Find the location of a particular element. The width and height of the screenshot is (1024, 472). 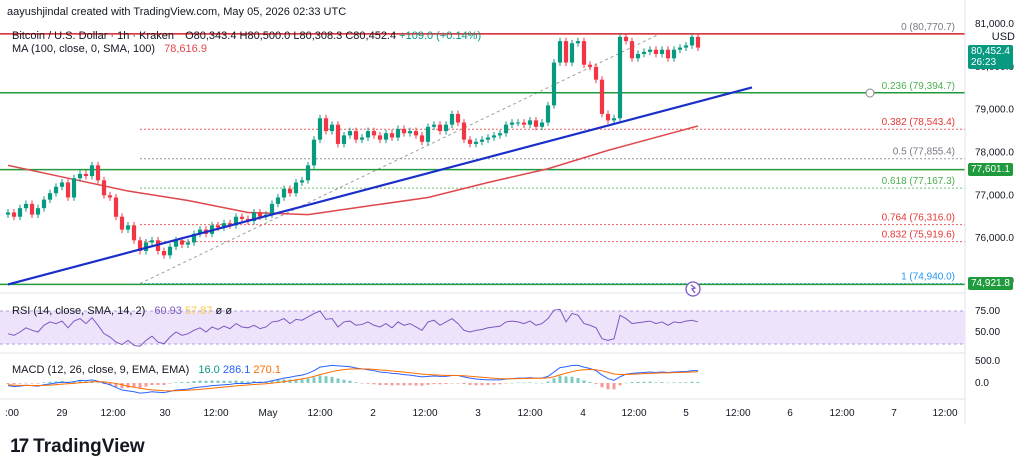

trendline-handle is located at coordinates (870, 93).